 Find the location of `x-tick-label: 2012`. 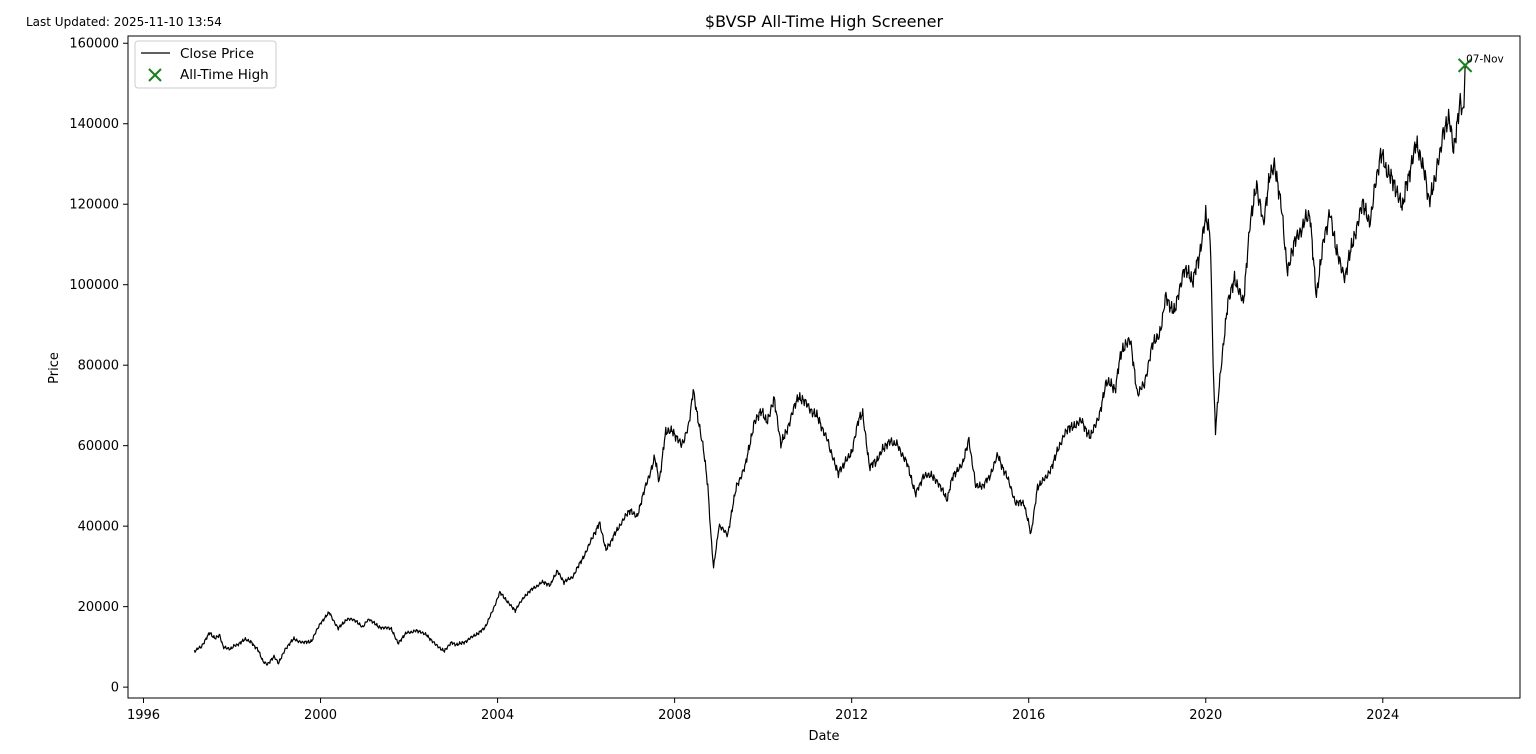

x-tick-label: 2012 is located at coordinates (851, 715).